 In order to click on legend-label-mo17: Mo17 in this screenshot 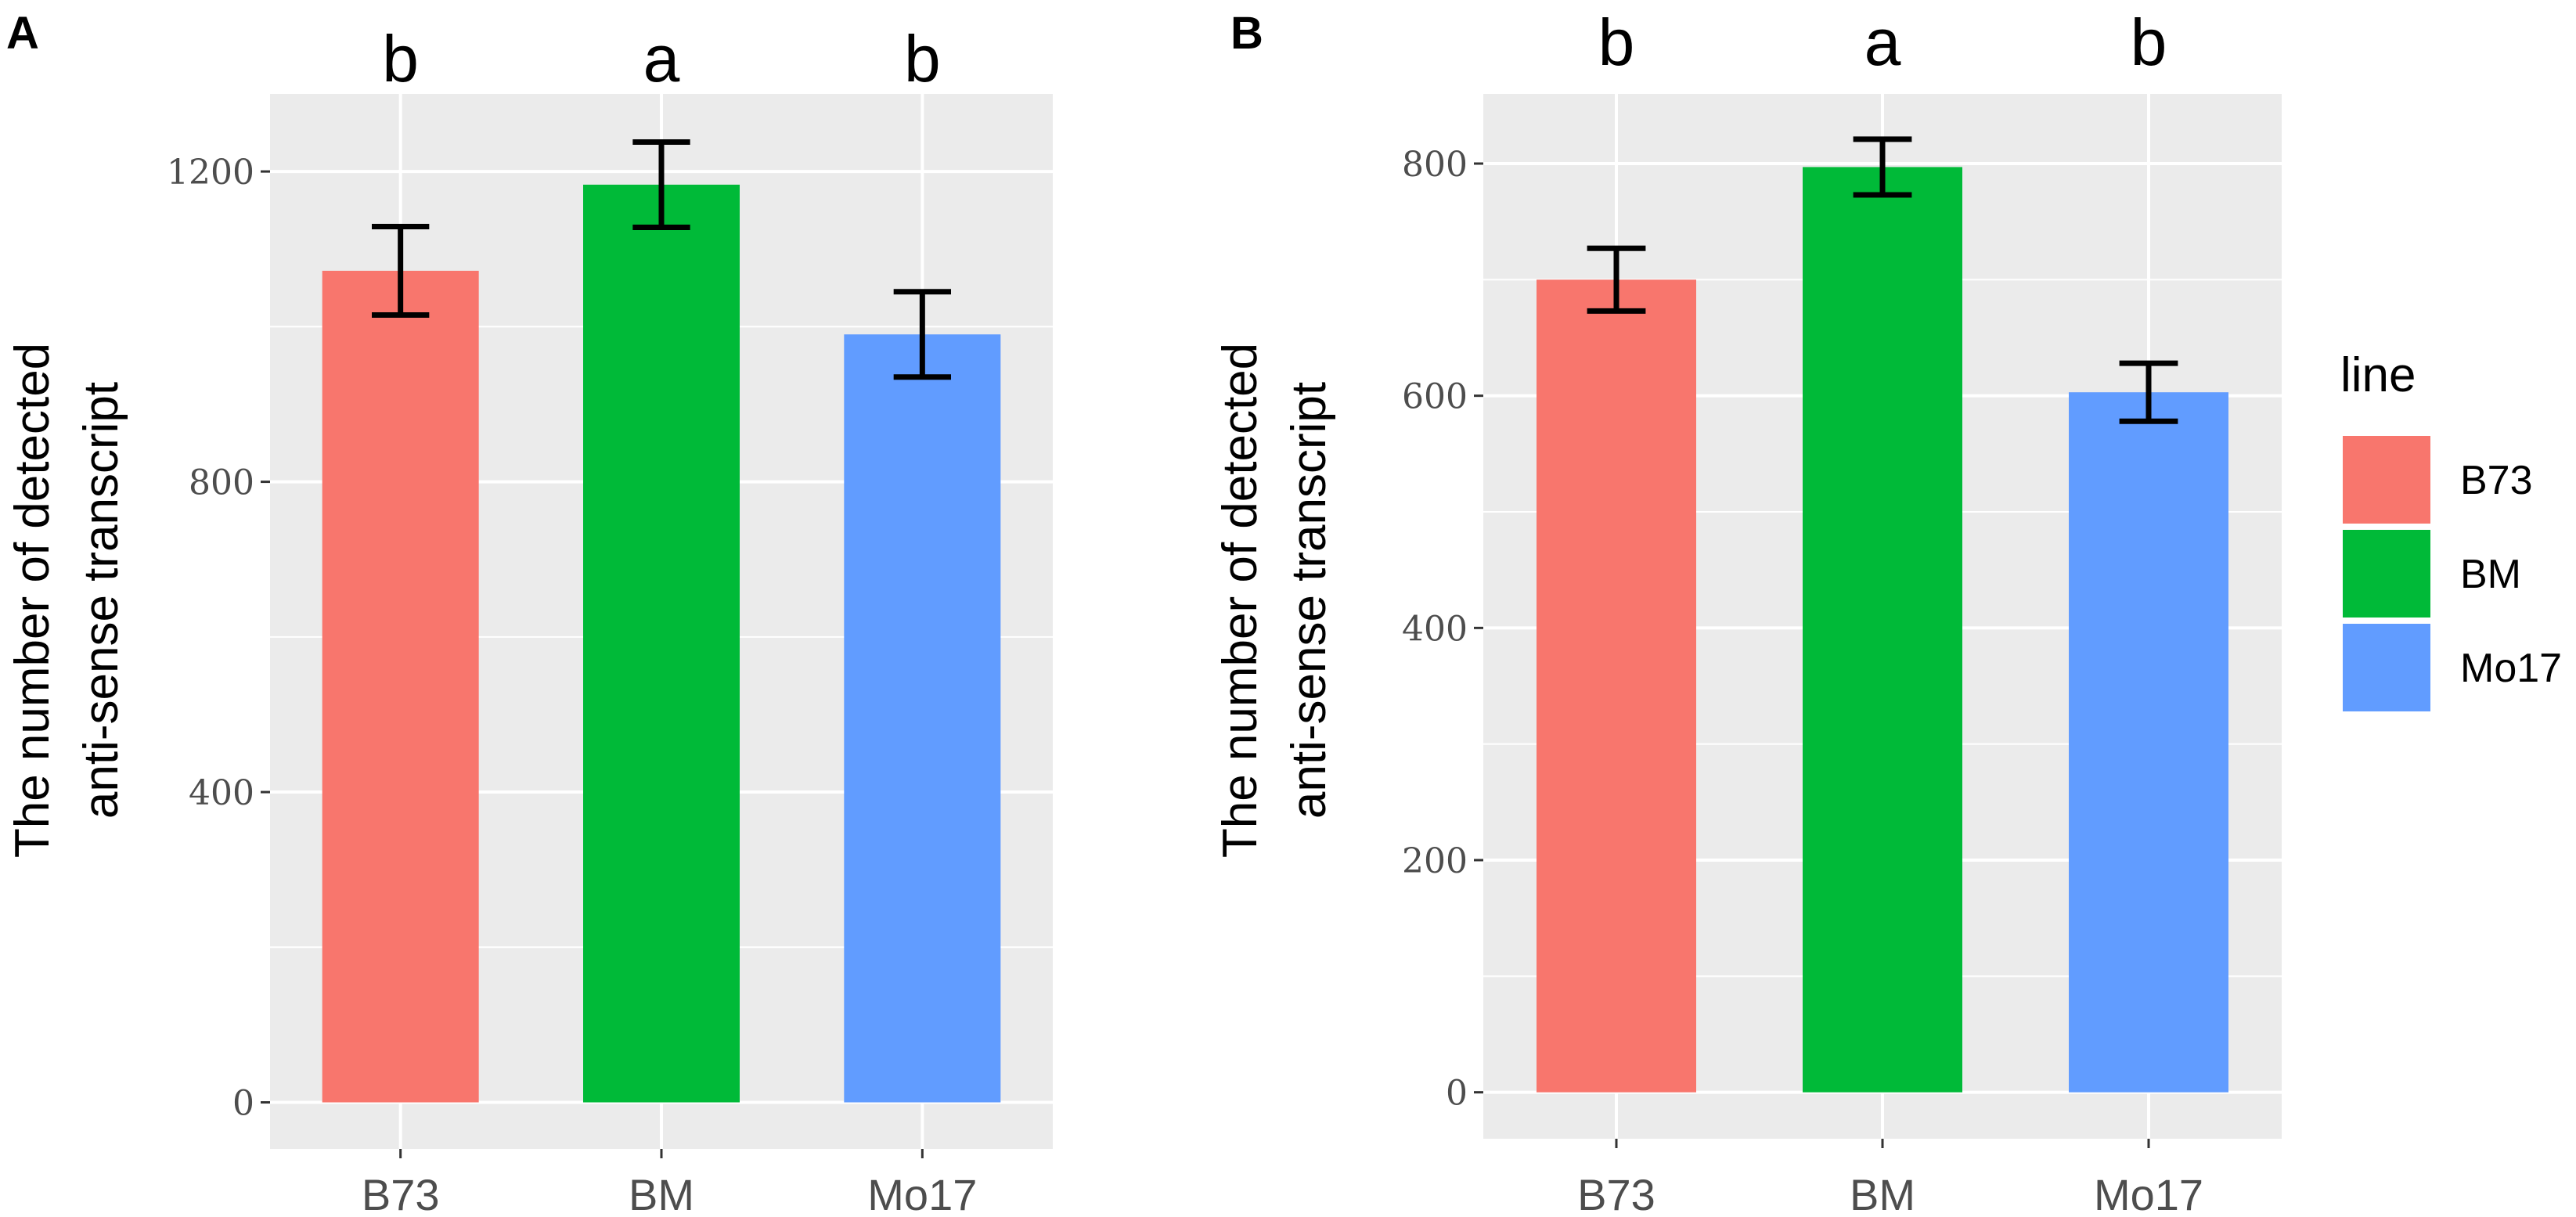, I will do `click(2511, 668)`.